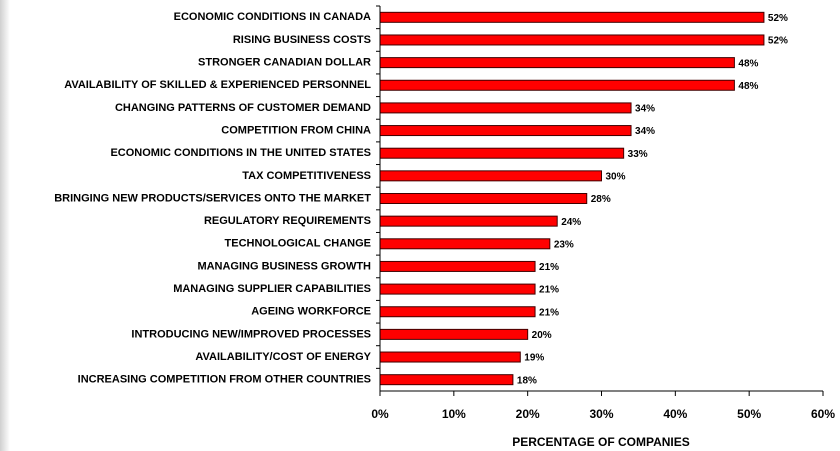 The image size is (840, 451). Describe the element at coordinates (251, 334) in the screenshot. I see `category-label: INTRODUCING NEW/IMPROVED PROCESSES` at that location.